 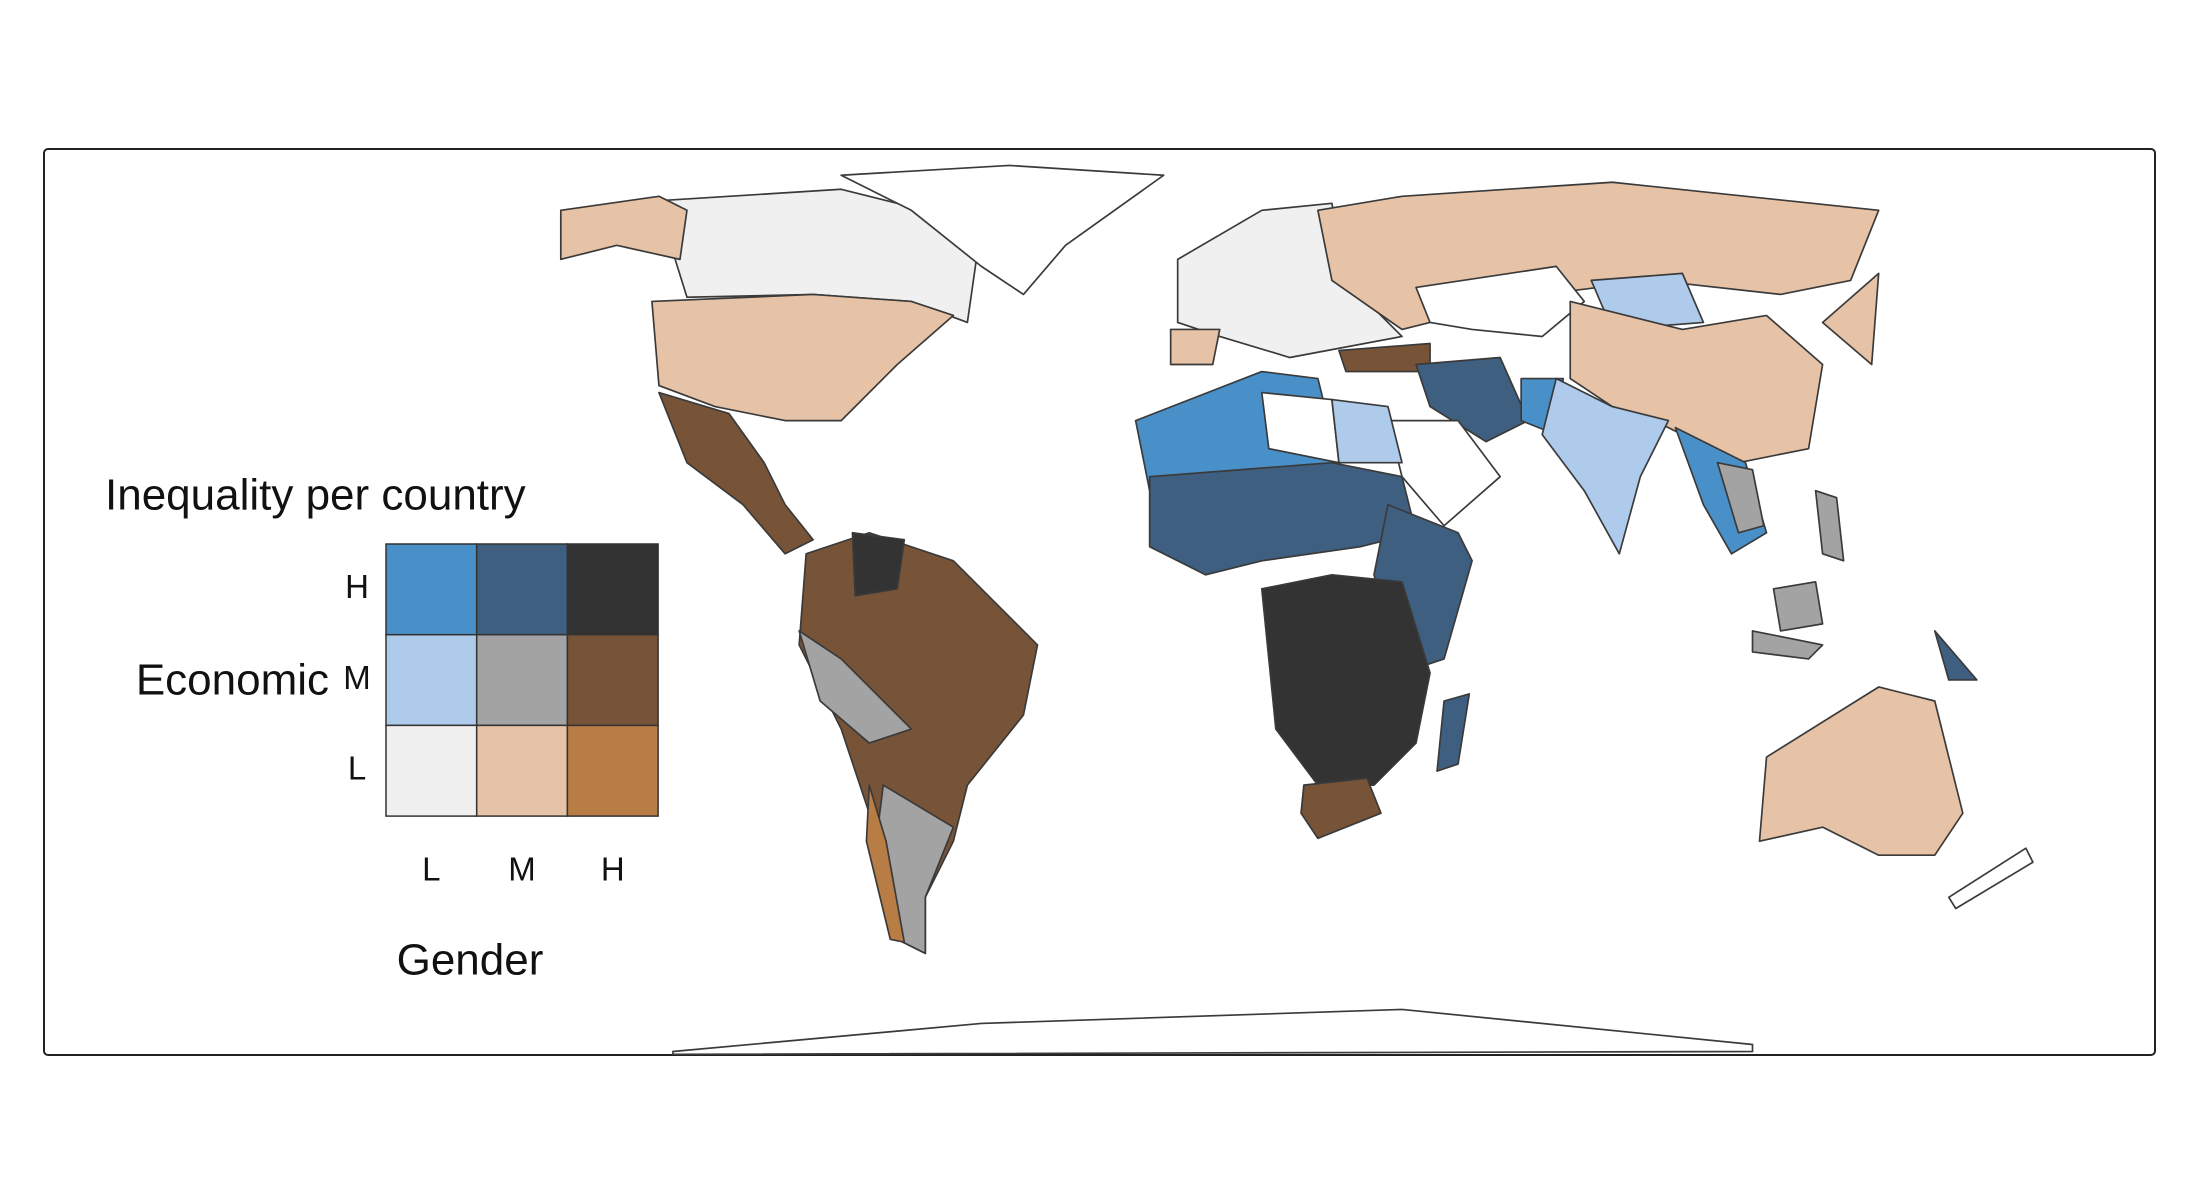 I want to click on legend-column-label: H, so click(x=613, y=869).